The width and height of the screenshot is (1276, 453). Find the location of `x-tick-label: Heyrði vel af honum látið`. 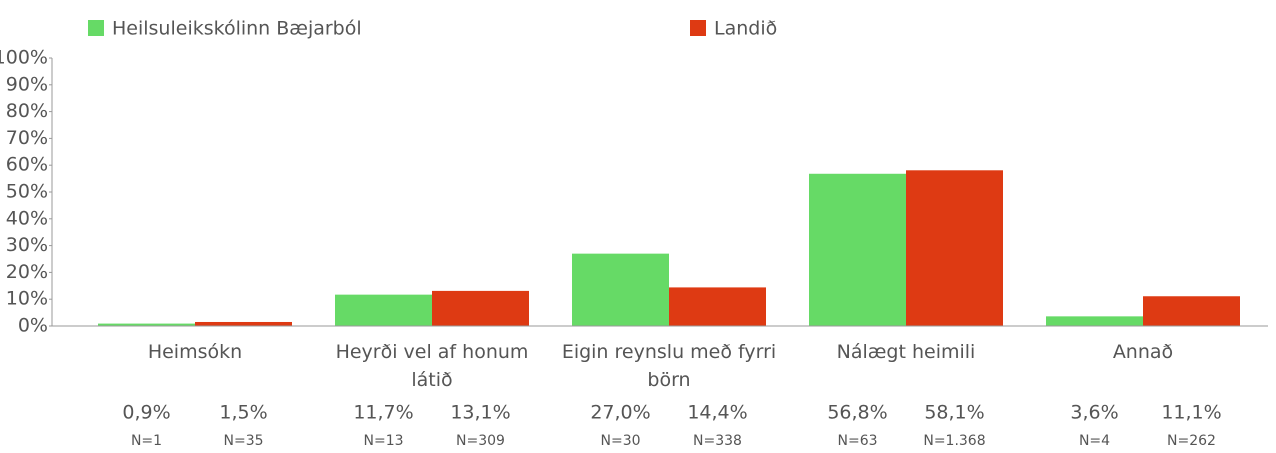

x-tick-label: Heyrði vel af honum látið is located at coordinates (432, 366).